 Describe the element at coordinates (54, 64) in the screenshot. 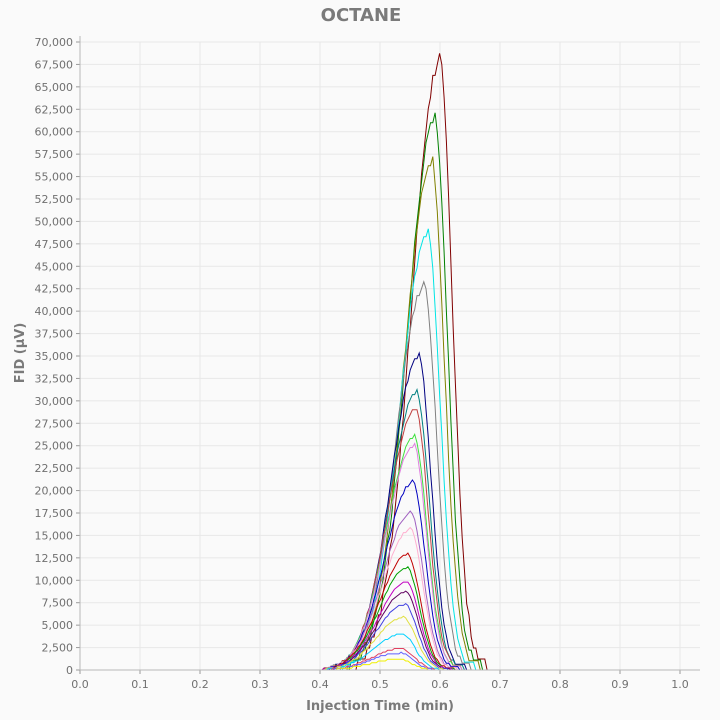

I see `y-tick-label: 67,500` at that location.